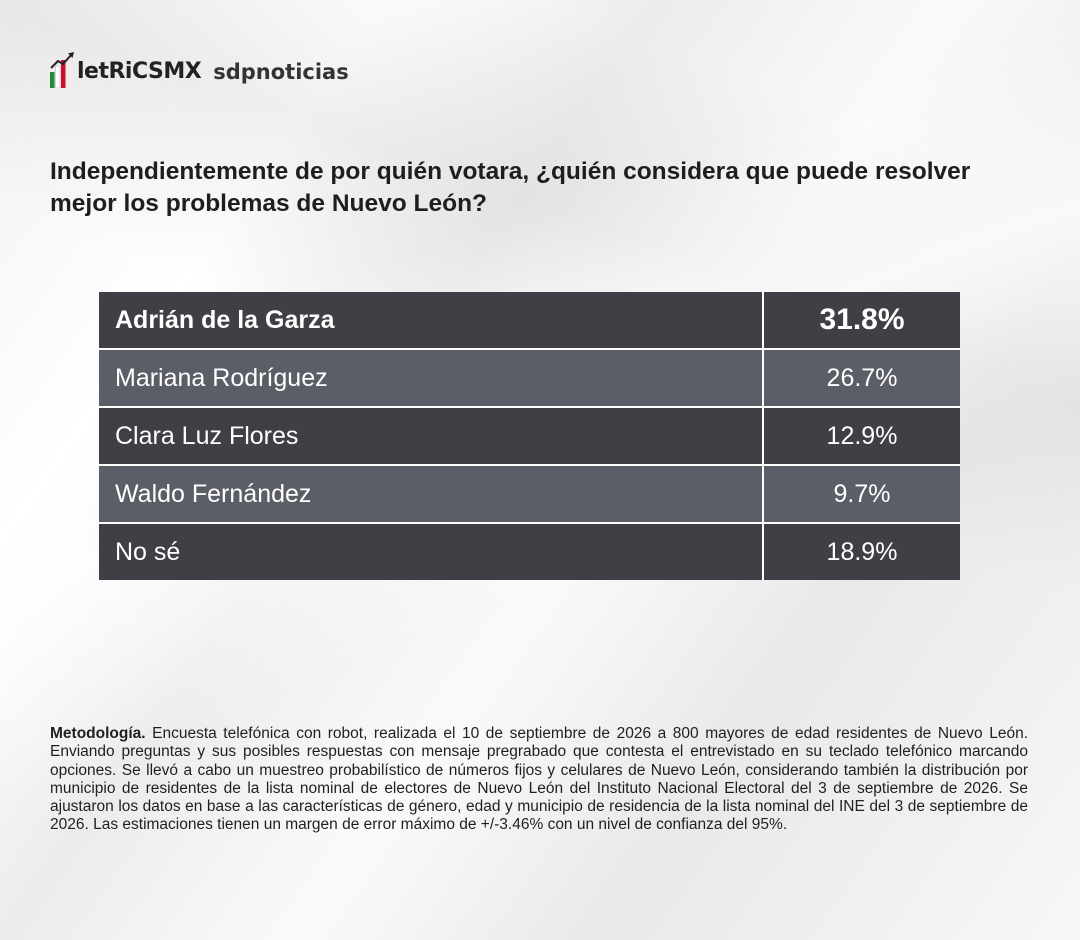 The image size is (1080, 940). What do you see at coordinates (861, 494) in the screenshot?
I see `result-percentage: 9.7%` at bounding box center [861, 494].